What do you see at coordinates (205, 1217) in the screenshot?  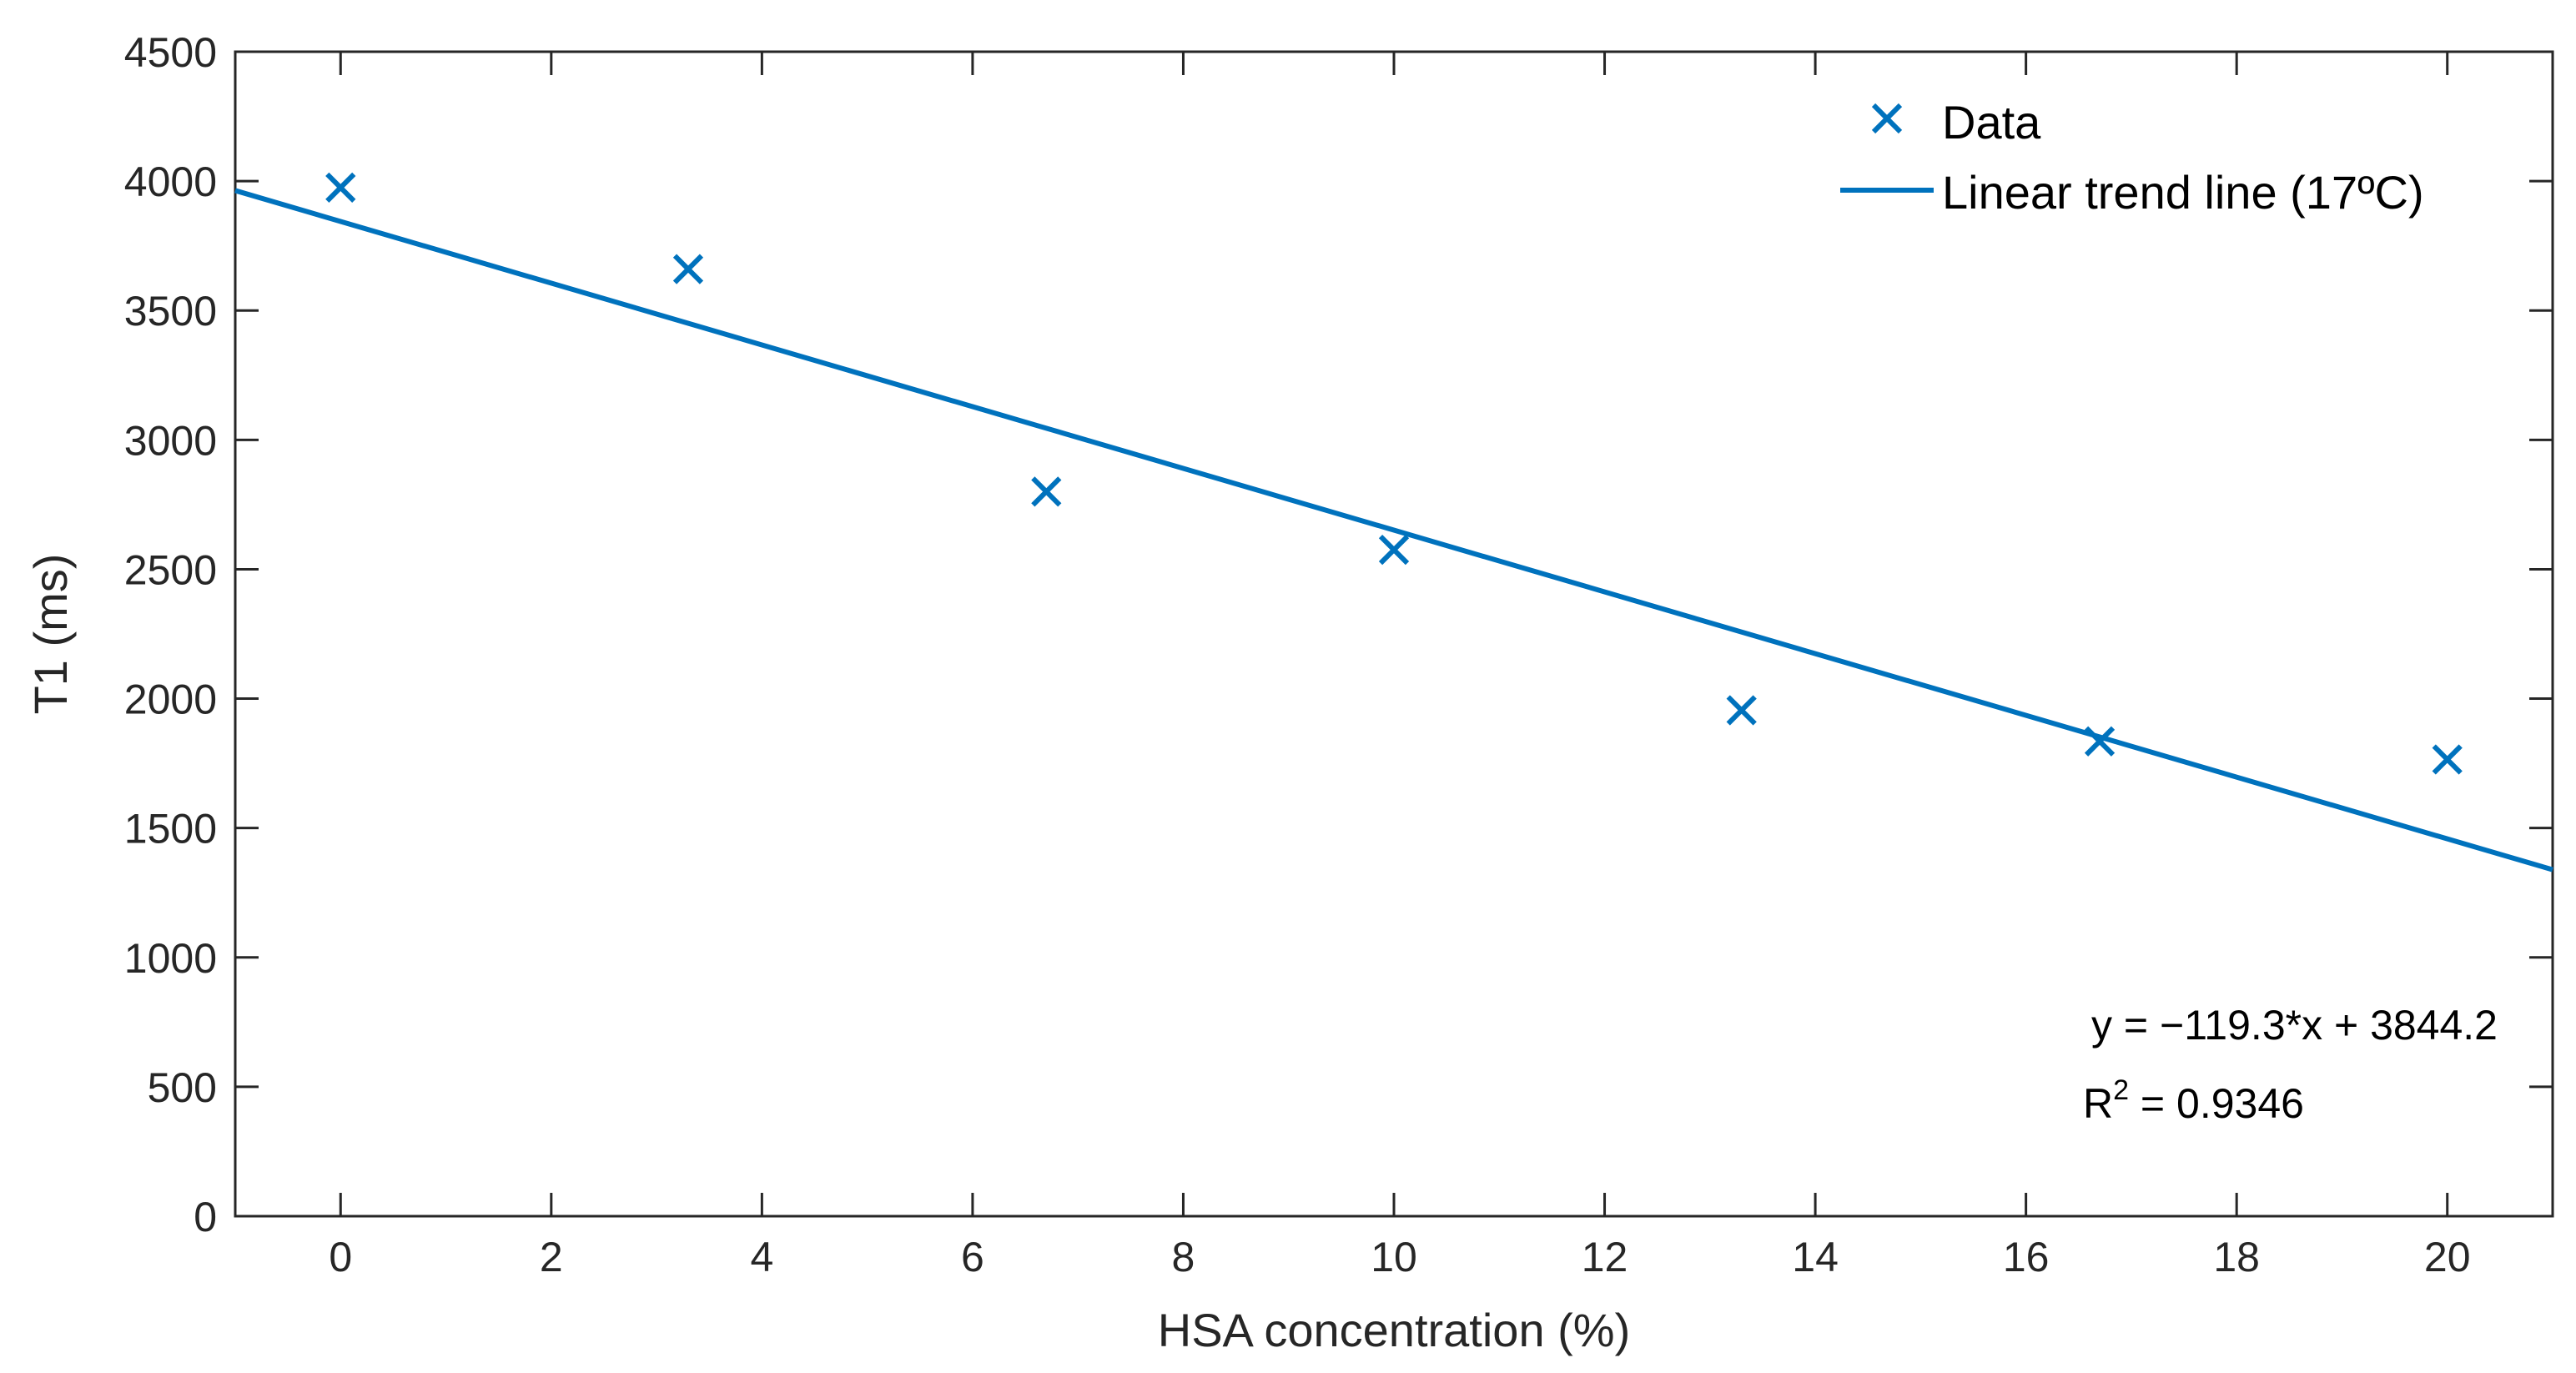 I see `y-tick-label: 0` at bounding box center [205, 1217].